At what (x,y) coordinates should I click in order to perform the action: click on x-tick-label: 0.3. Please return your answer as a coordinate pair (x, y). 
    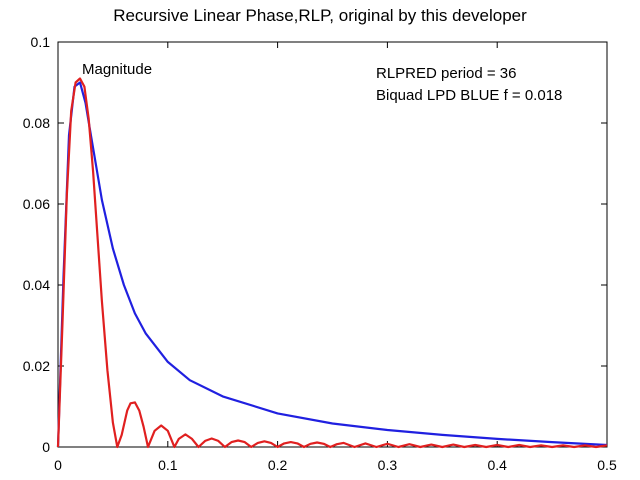
    Looking at the image, I should click on (388, 465).